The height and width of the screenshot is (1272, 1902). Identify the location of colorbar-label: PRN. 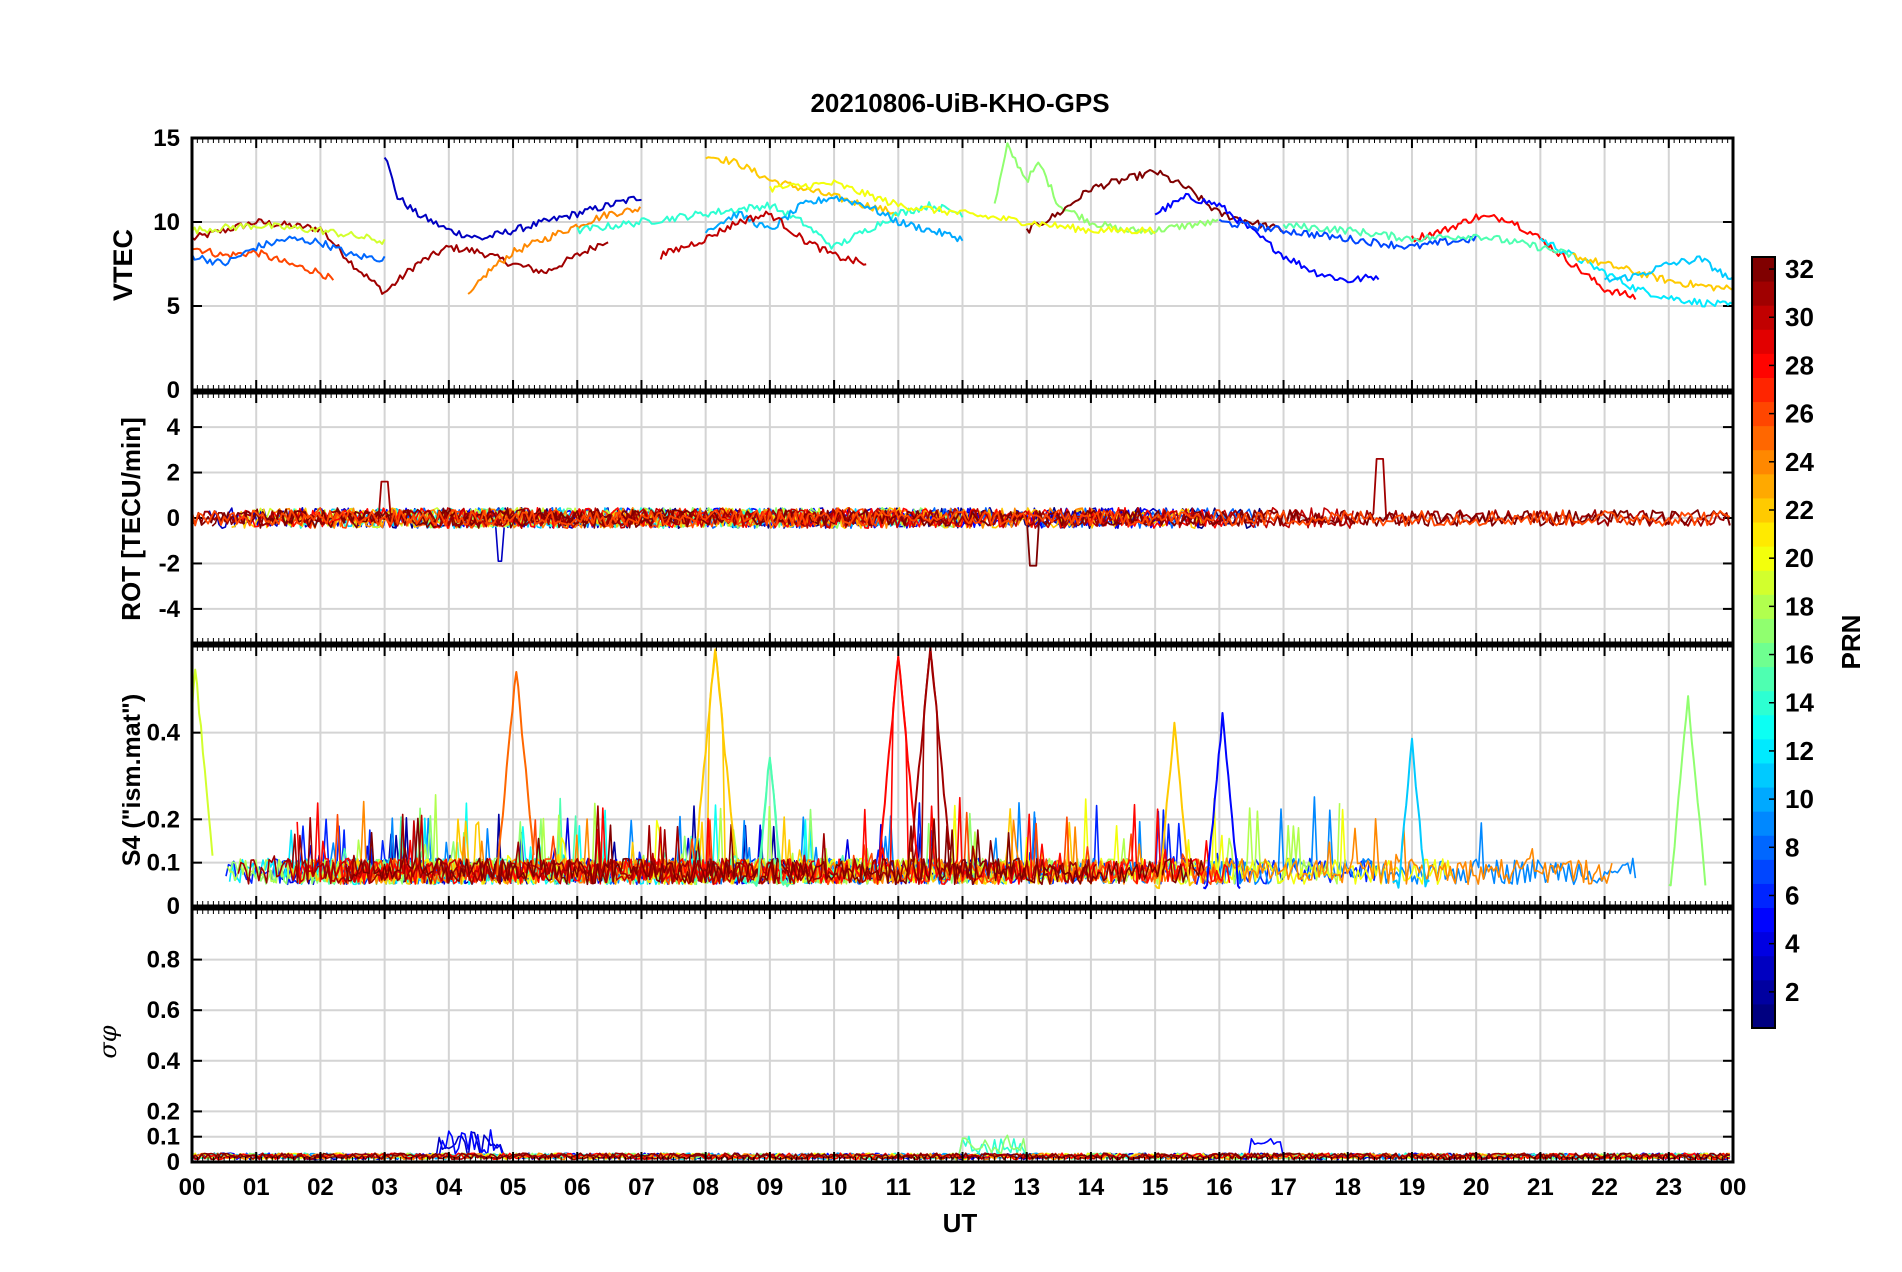
(1851, 642).